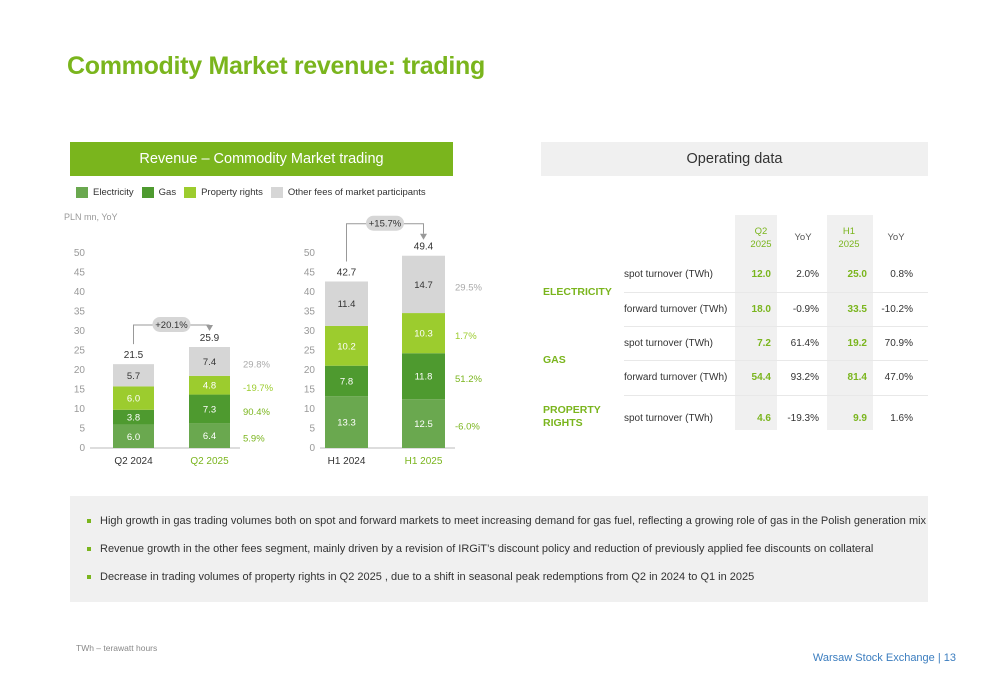 This screenshot has width=1000, height=685. Describe the element at coordinates (761, 377) in the screenshot. I see `value-q2: 54.4` at that location.